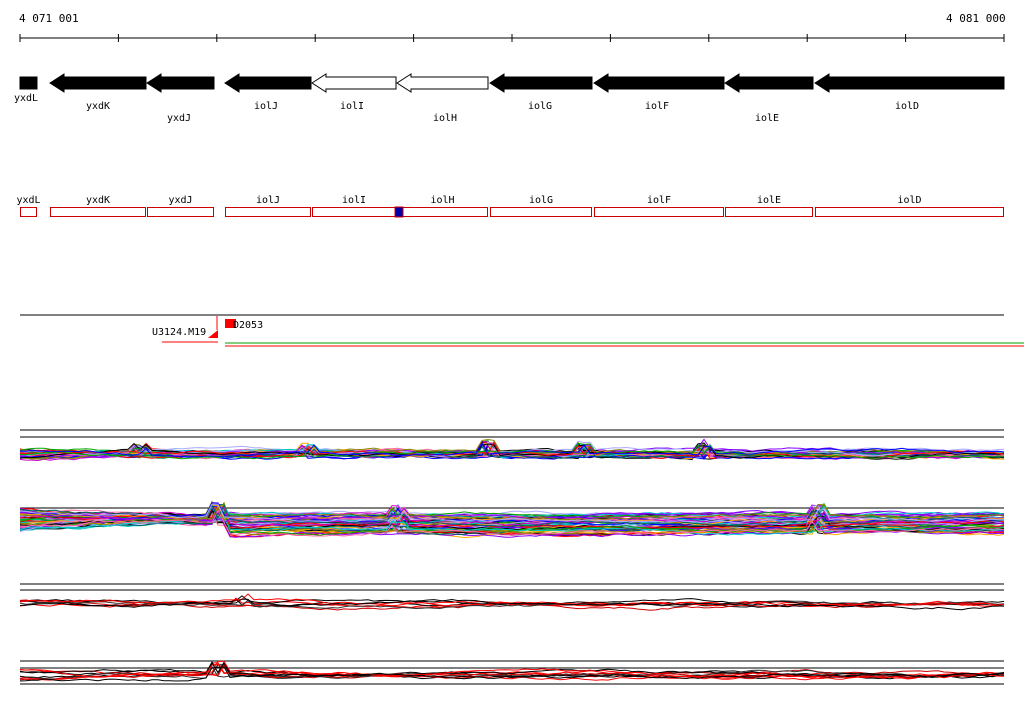 Image resolution: width=1024 pixels, height=714 pixels. Describe the element at coordinates (442, 200) in the screenshot. I see `gene-box-label-iolh: iolH` at that location.